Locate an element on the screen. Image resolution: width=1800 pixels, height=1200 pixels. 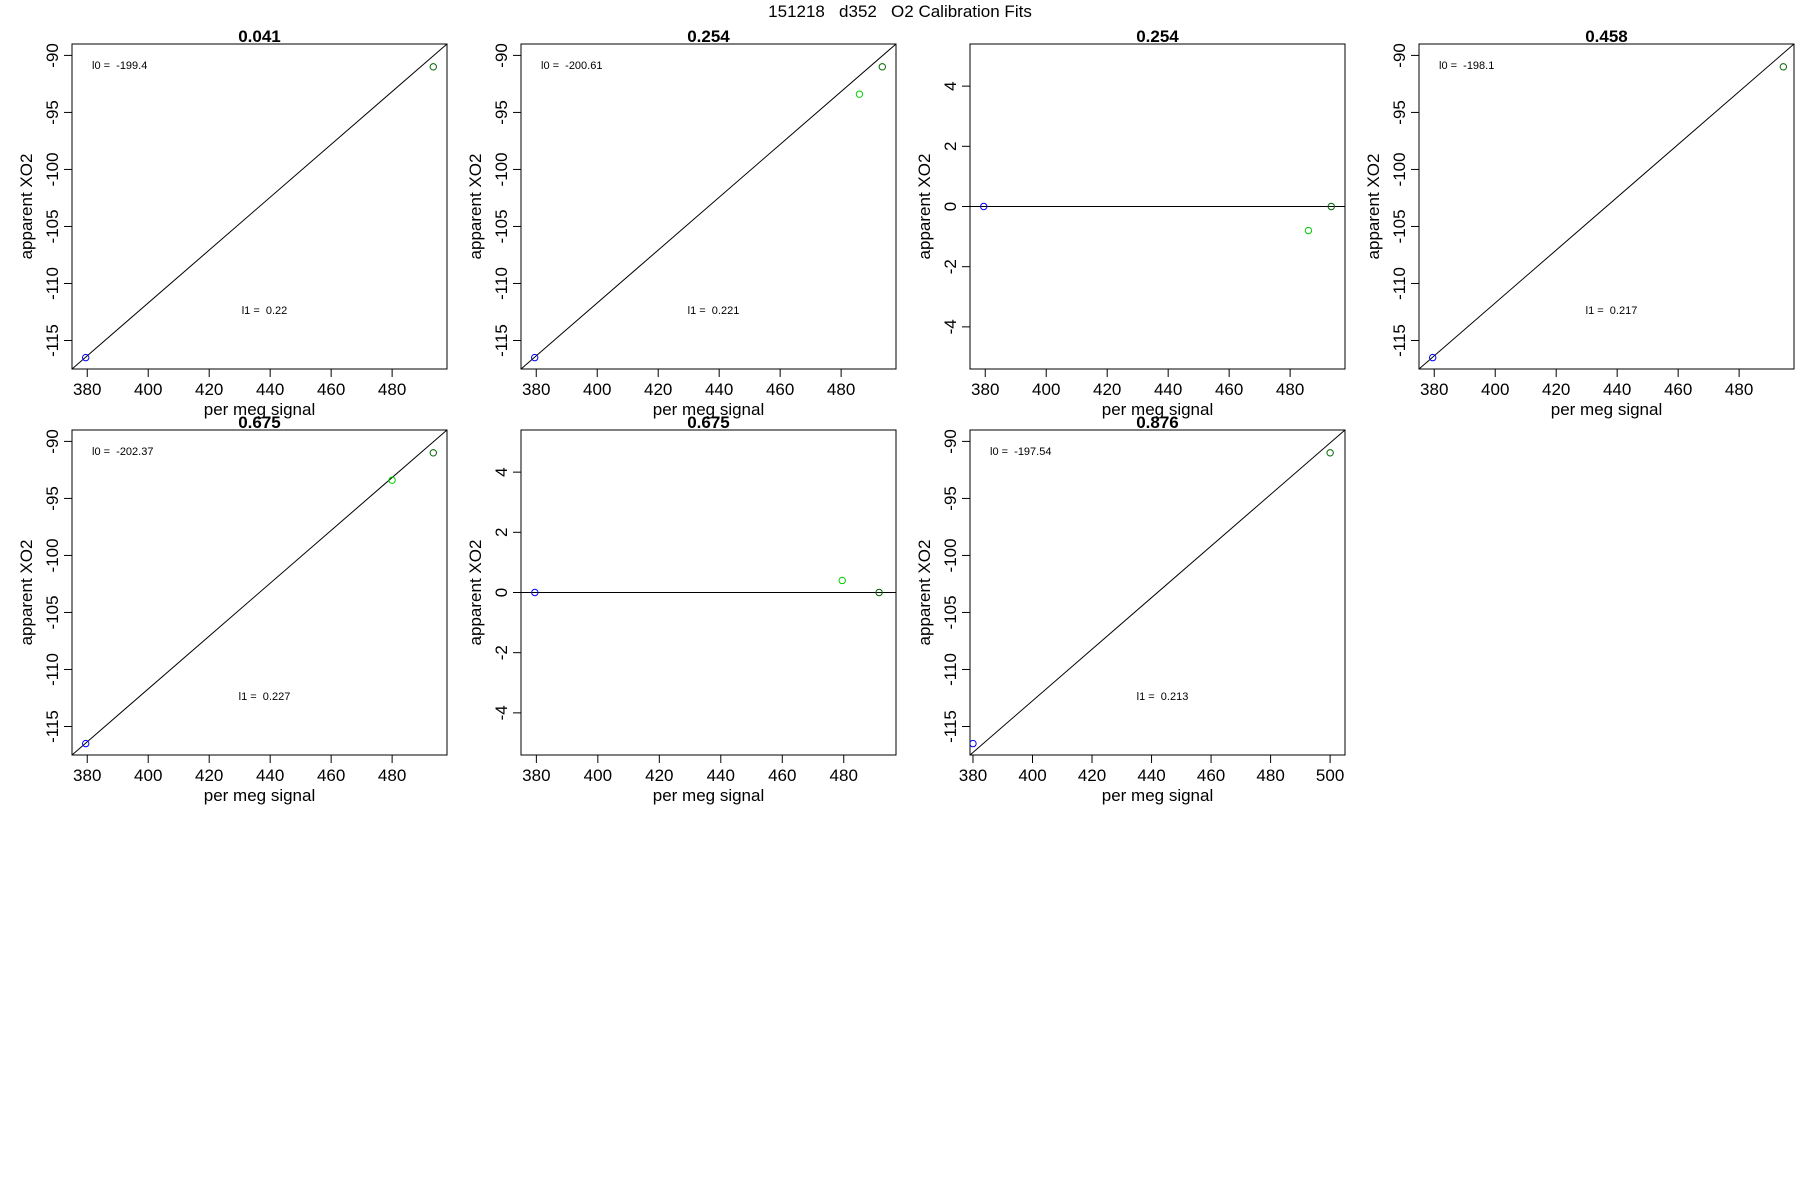
fit-annotation: l0 = -199.4 is located at coordinates (119, 66).